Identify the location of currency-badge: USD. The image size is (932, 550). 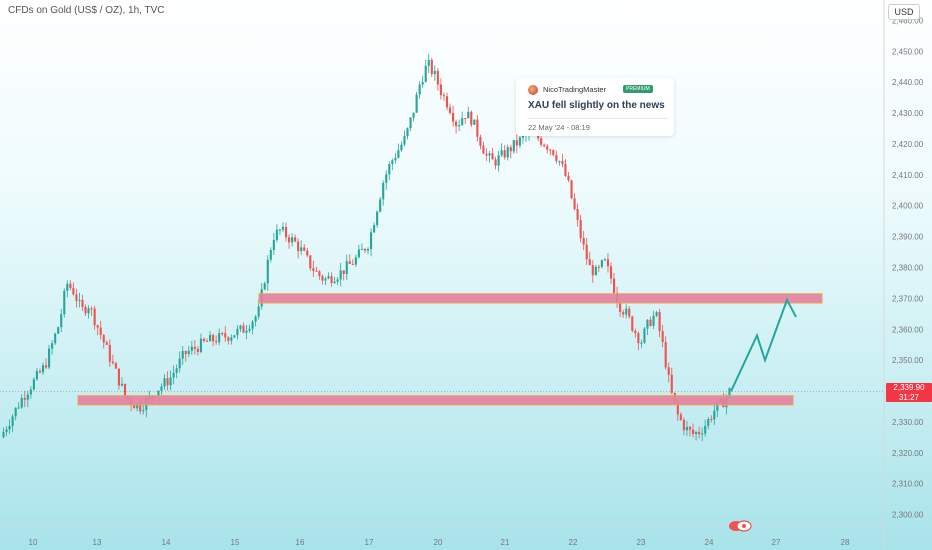
(904, 12).